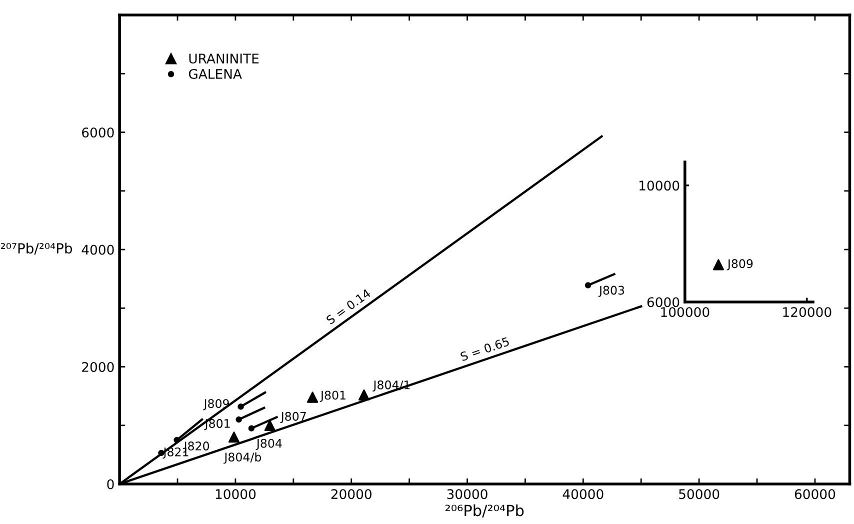 The height and width of the screenshot is (524, 854). I want to click on y-tick-label: 0, so click(110, 484).